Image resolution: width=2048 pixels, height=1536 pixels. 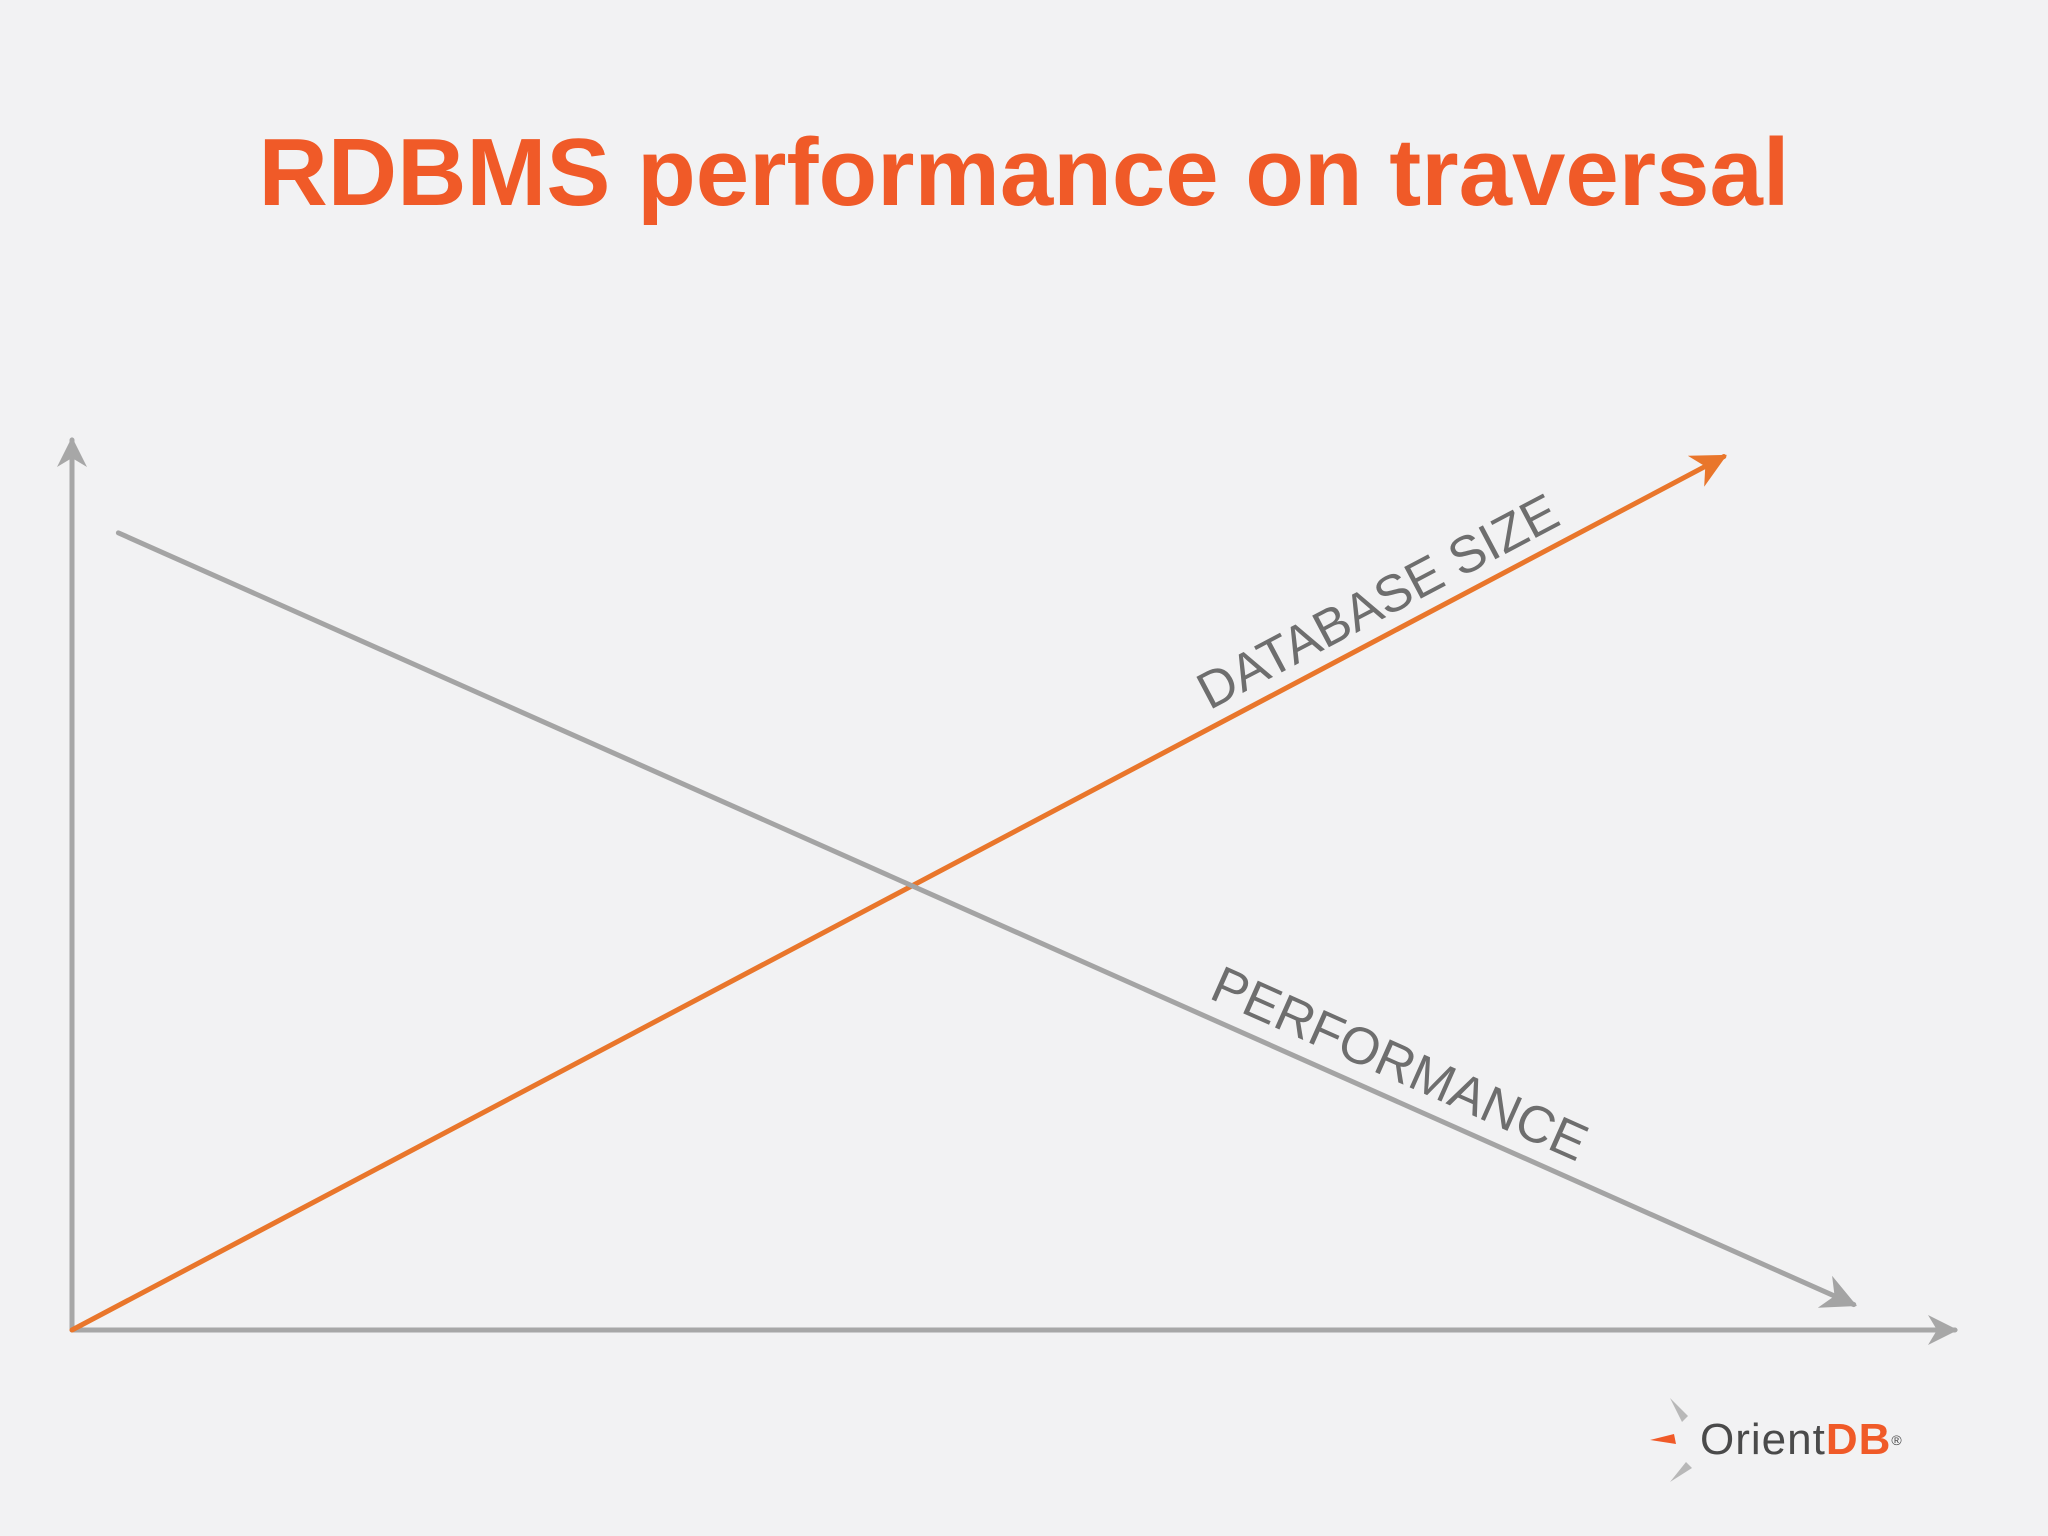 What do you see at coordinates (1399, 1064) in the screenshot?
I see `series-label-performance: PERFORMANCE` at bounding box center [1399, 1064].